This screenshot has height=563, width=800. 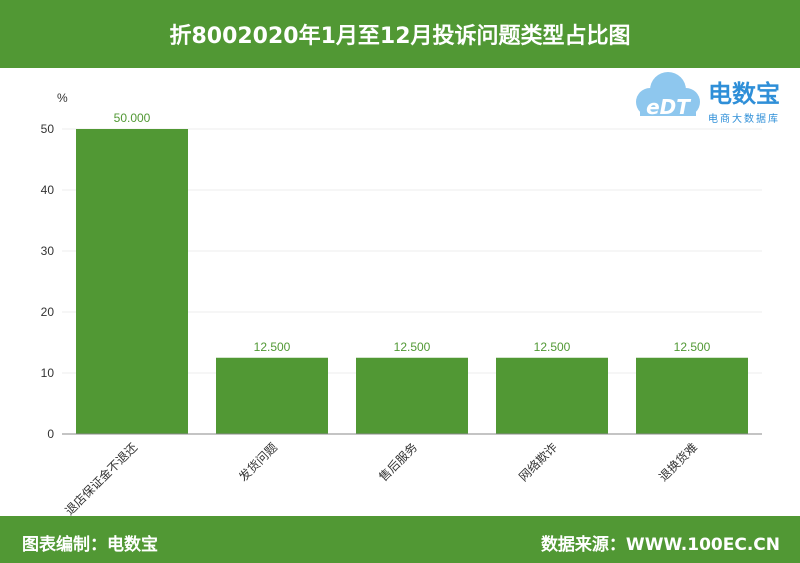 What do you see at coordinates (678, 462) in the screenshot?
I see `x-tick-label: 退换货难` at bounding box center [678, 462].